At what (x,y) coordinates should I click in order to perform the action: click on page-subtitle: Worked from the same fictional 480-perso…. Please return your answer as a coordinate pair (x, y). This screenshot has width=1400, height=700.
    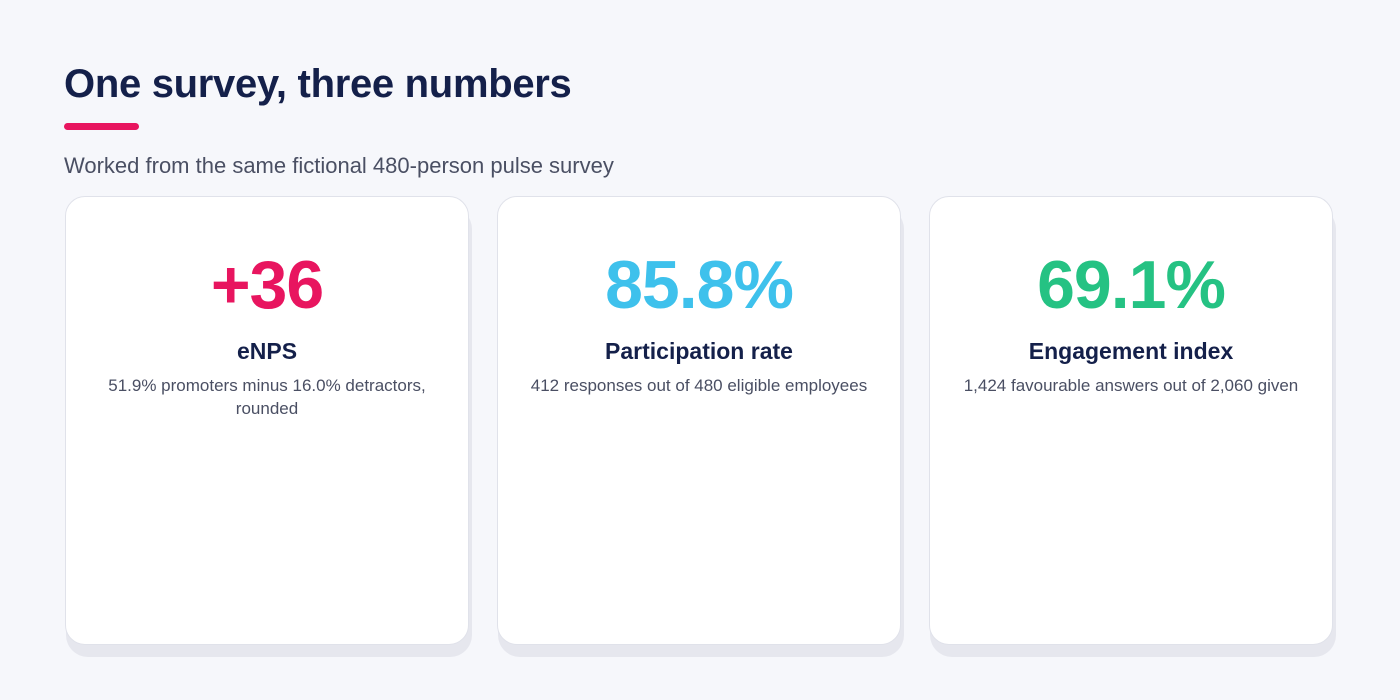
    Looking at the image, I should click on (339, 165).